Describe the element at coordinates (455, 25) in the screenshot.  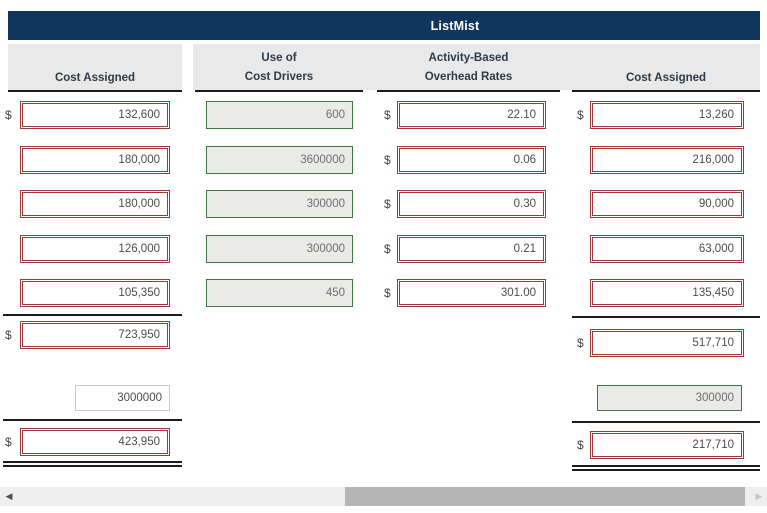
I see `window-title: ListMist` at that location.